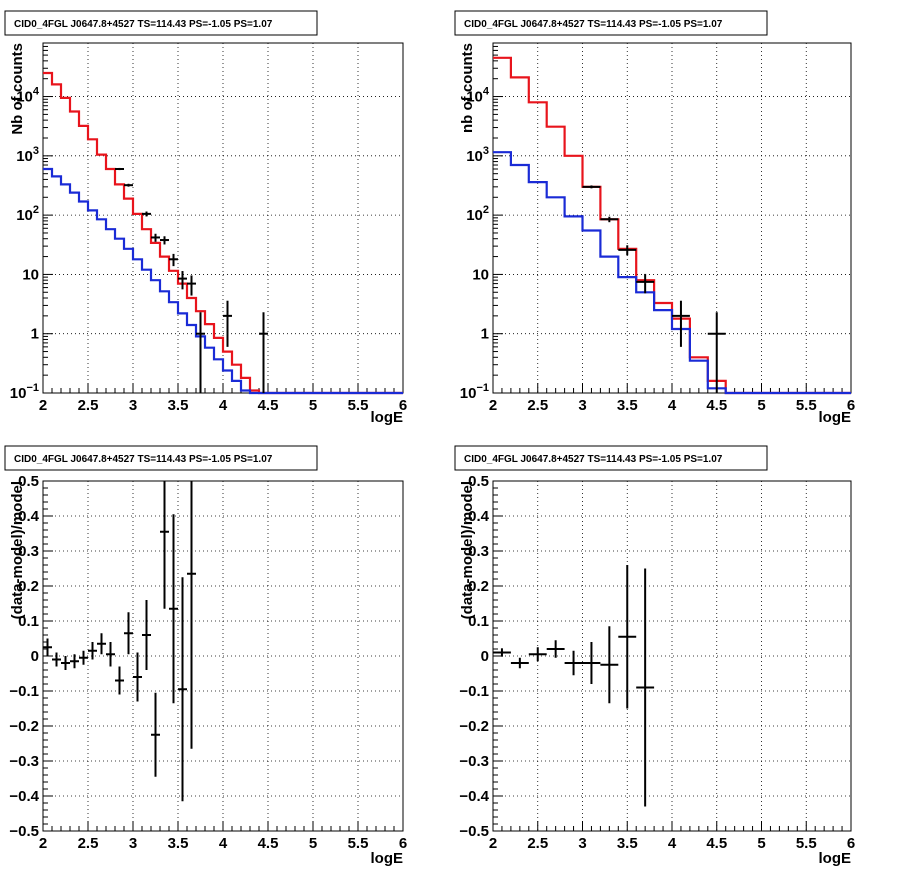 Image resolution: width=898 pixels, height=875 pixels. What do you see at coordinates (24, 392) in the screenshot?
I see `y-tick-label: 10⁻¹` at bounding box center [24, 392].